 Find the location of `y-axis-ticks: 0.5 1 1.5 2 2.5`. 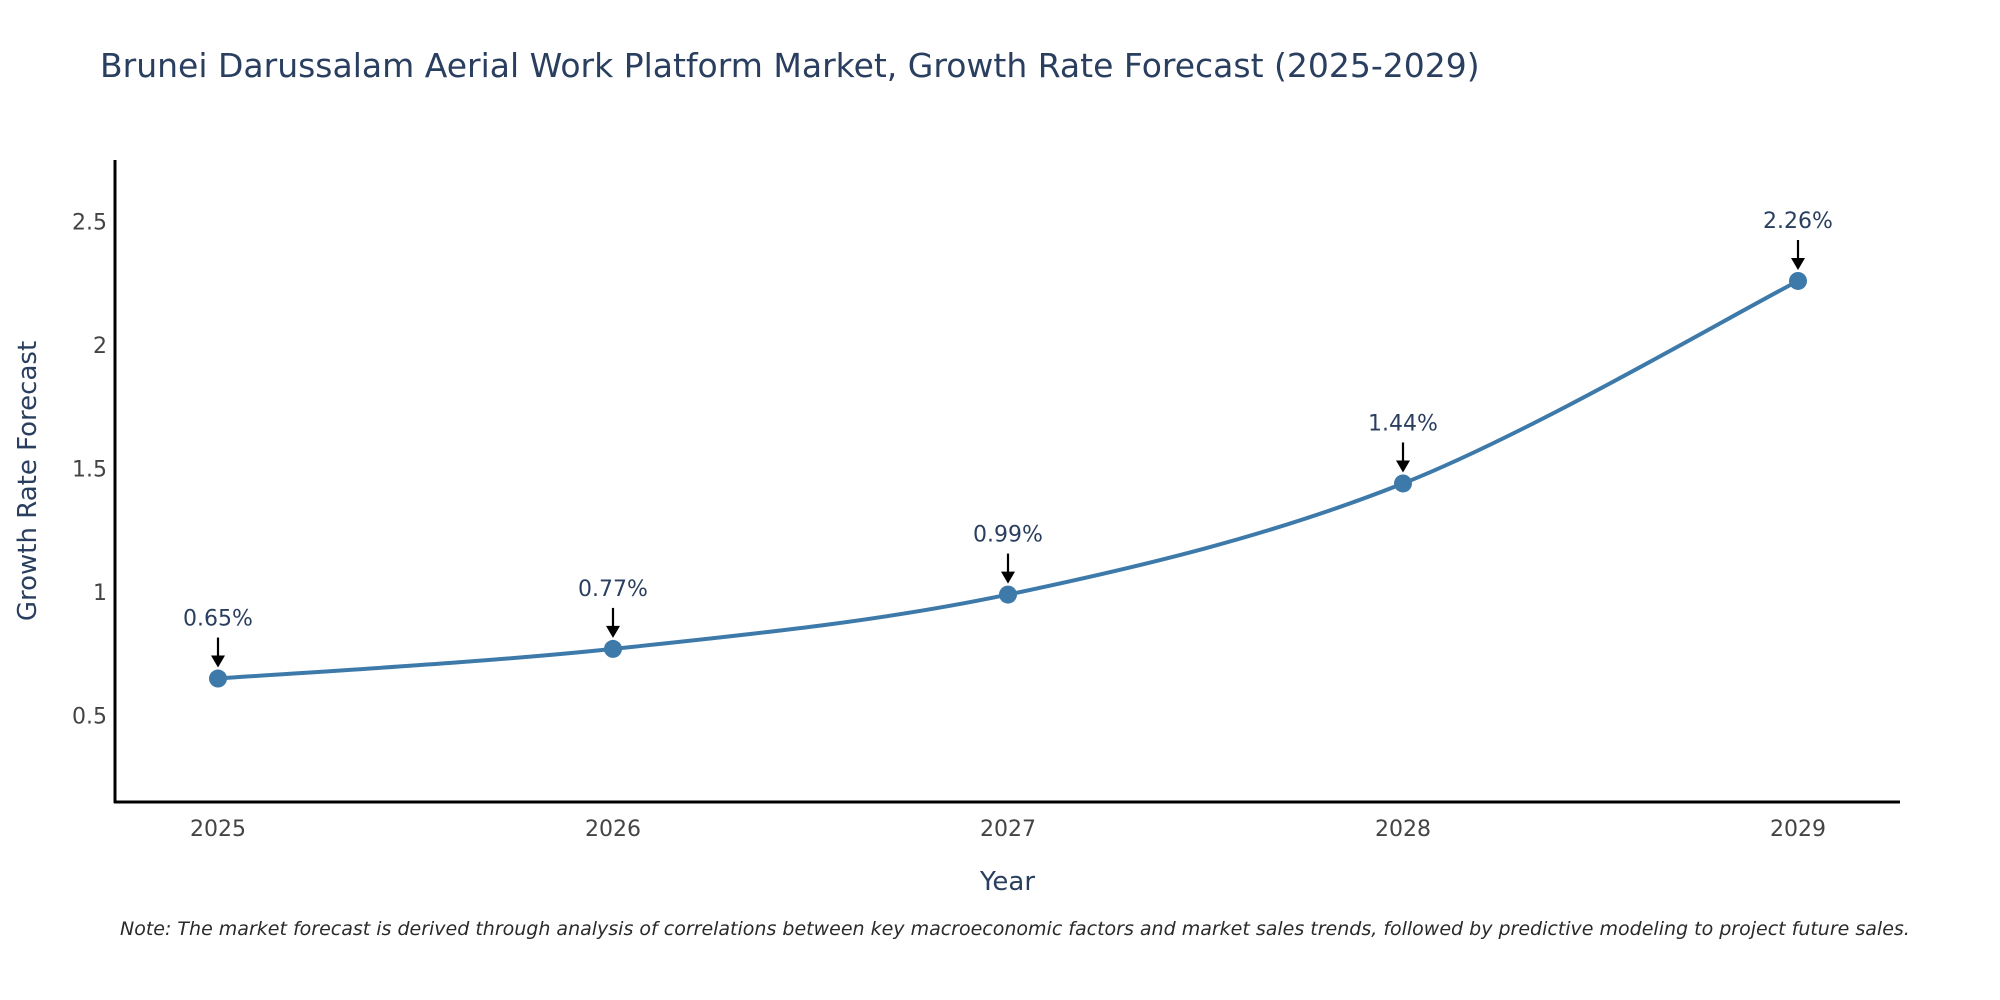

y-axis-ticks: 0.5 1 1.5 2 2.5 is located at coordinates (89, 470).